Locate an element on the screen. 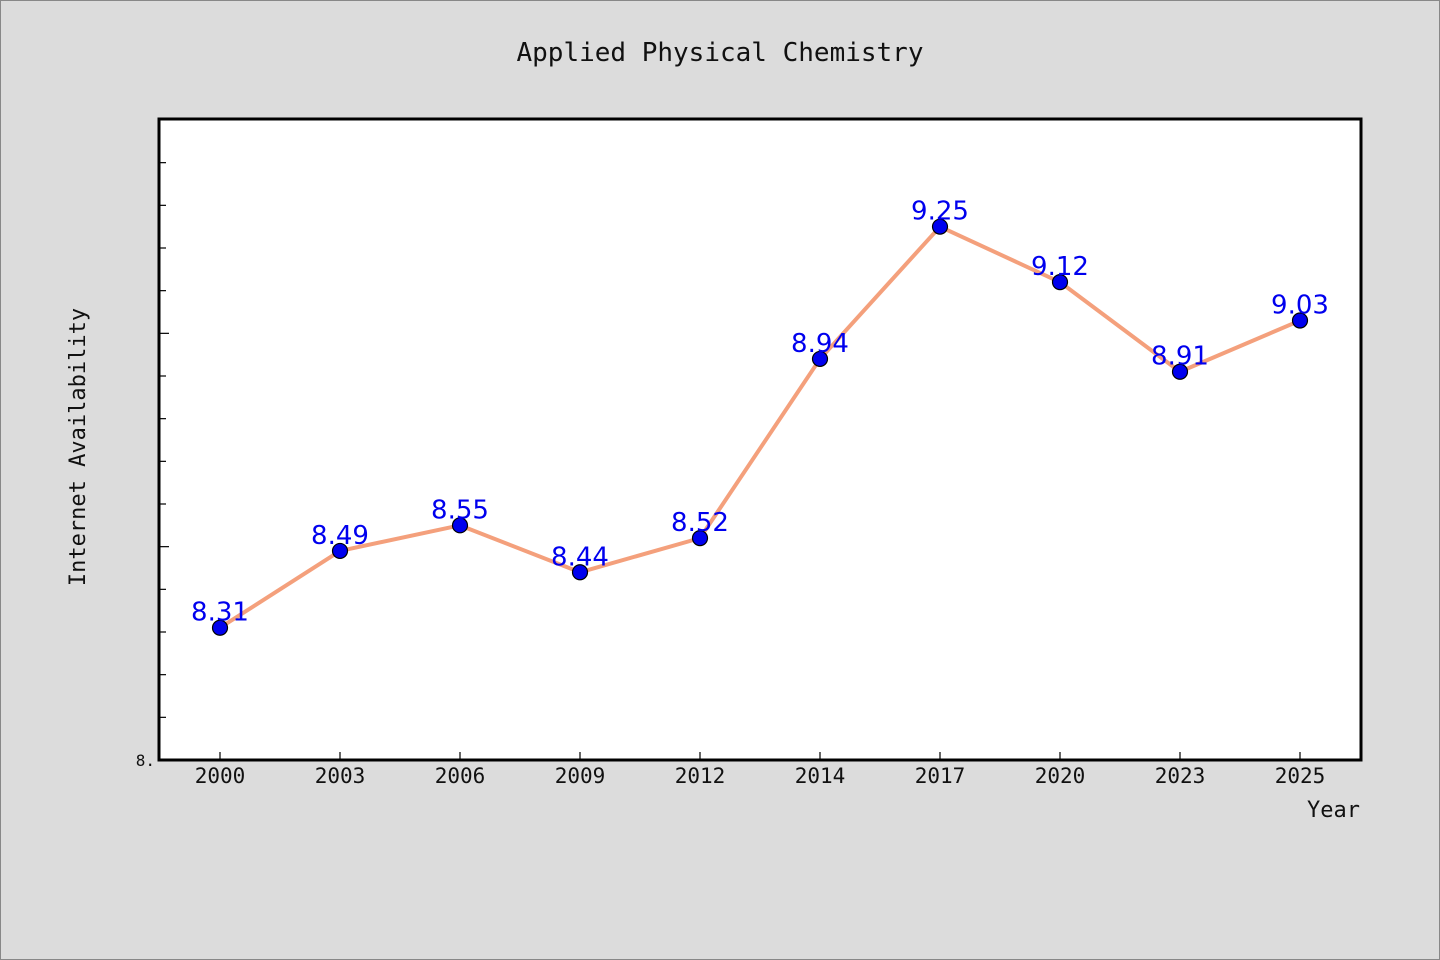  x-axis-label: Year is located at coordinates (1333, 810).